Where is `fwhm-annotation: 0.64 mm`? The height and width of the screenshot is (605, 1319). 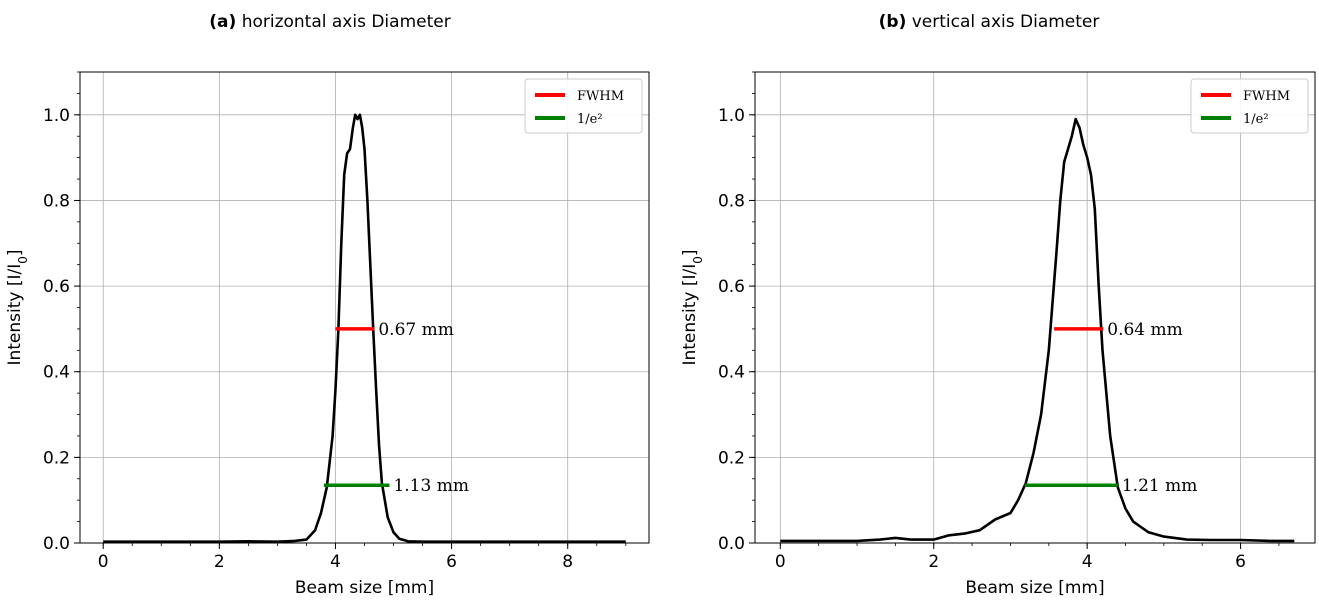 fwhm-annotation: 0.64 mm is located at coordinates (1145, 330).